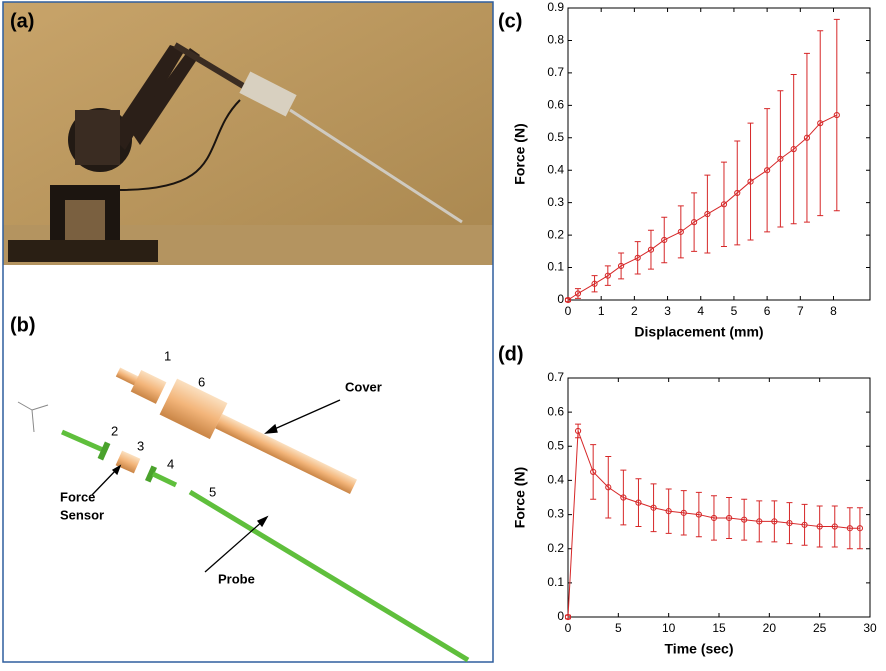  Describe the element at coordinates (555, 105) in the screenshot. I see `y-tick-label: 0.6` at that location.